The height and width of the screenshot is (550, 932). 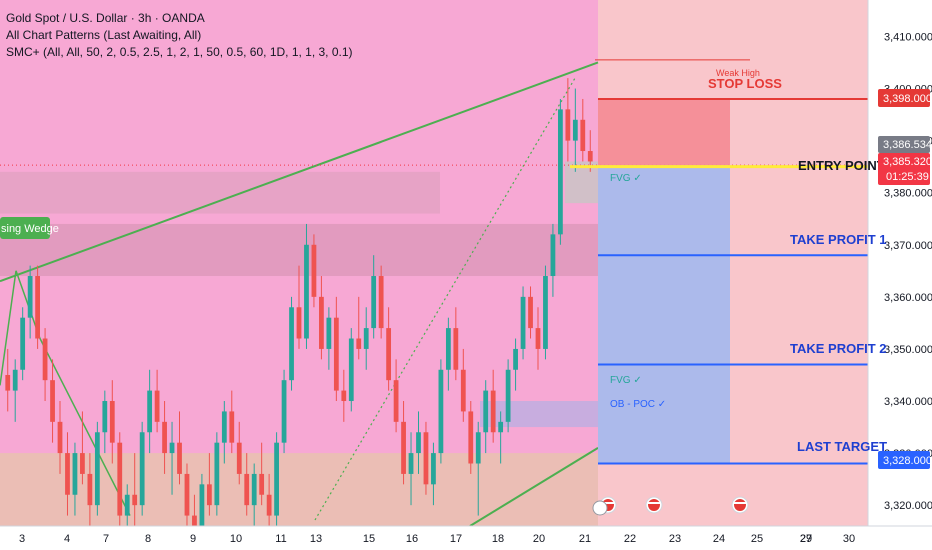 I want to click on event-icon-fill, so click(x=654, y=505).